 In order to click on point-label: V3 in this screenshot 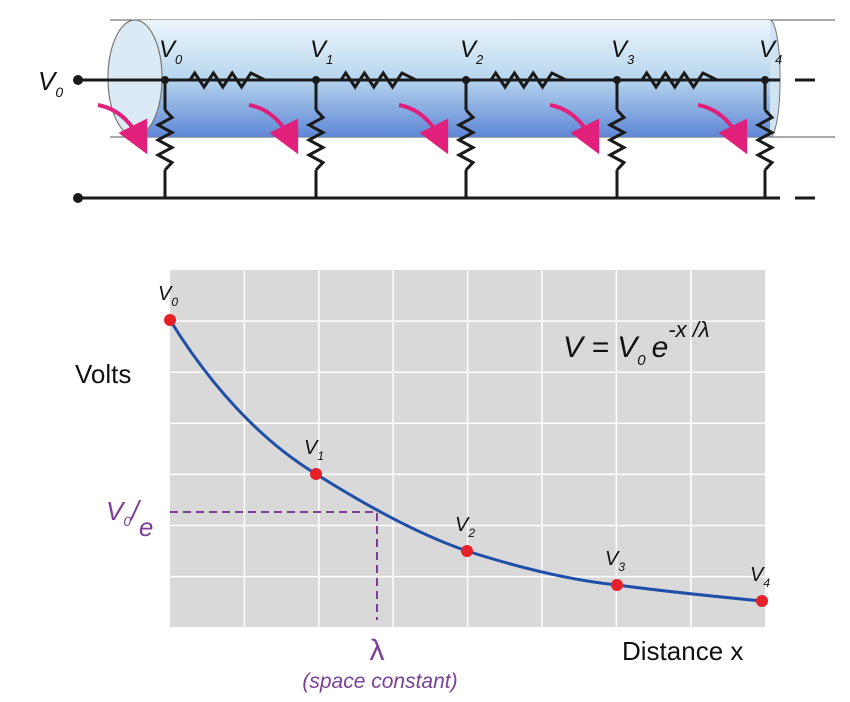, I will do `click(615, 561)`.